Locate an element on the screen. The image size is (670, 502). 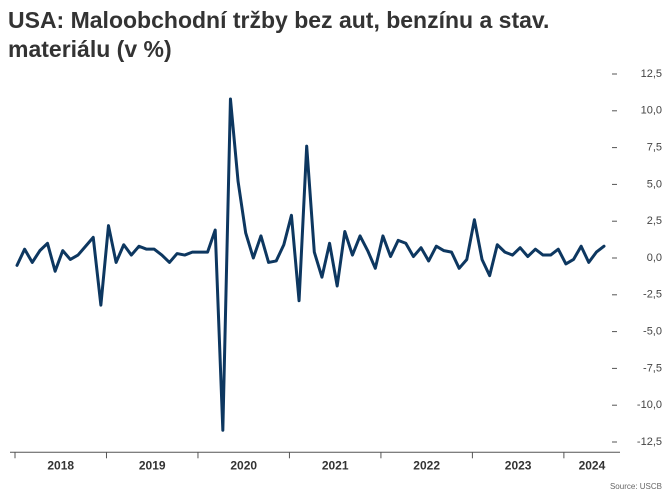
y-tick-label: 7,5 is located at coordinates (654, 148).